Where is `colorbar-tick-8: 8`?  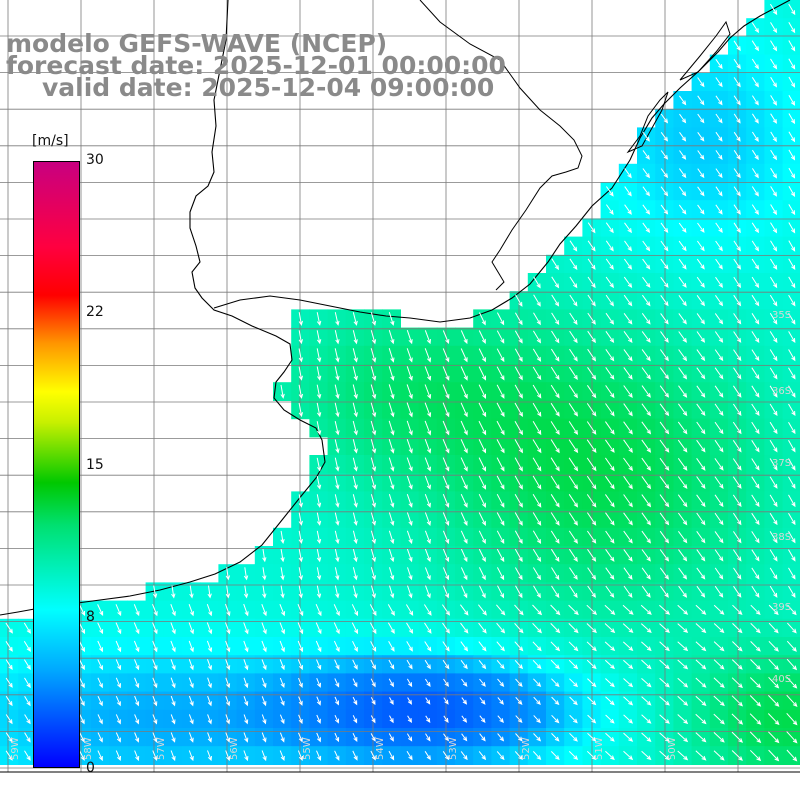
colorbar-tick-8: 8 is located at coordinates (90, 617).